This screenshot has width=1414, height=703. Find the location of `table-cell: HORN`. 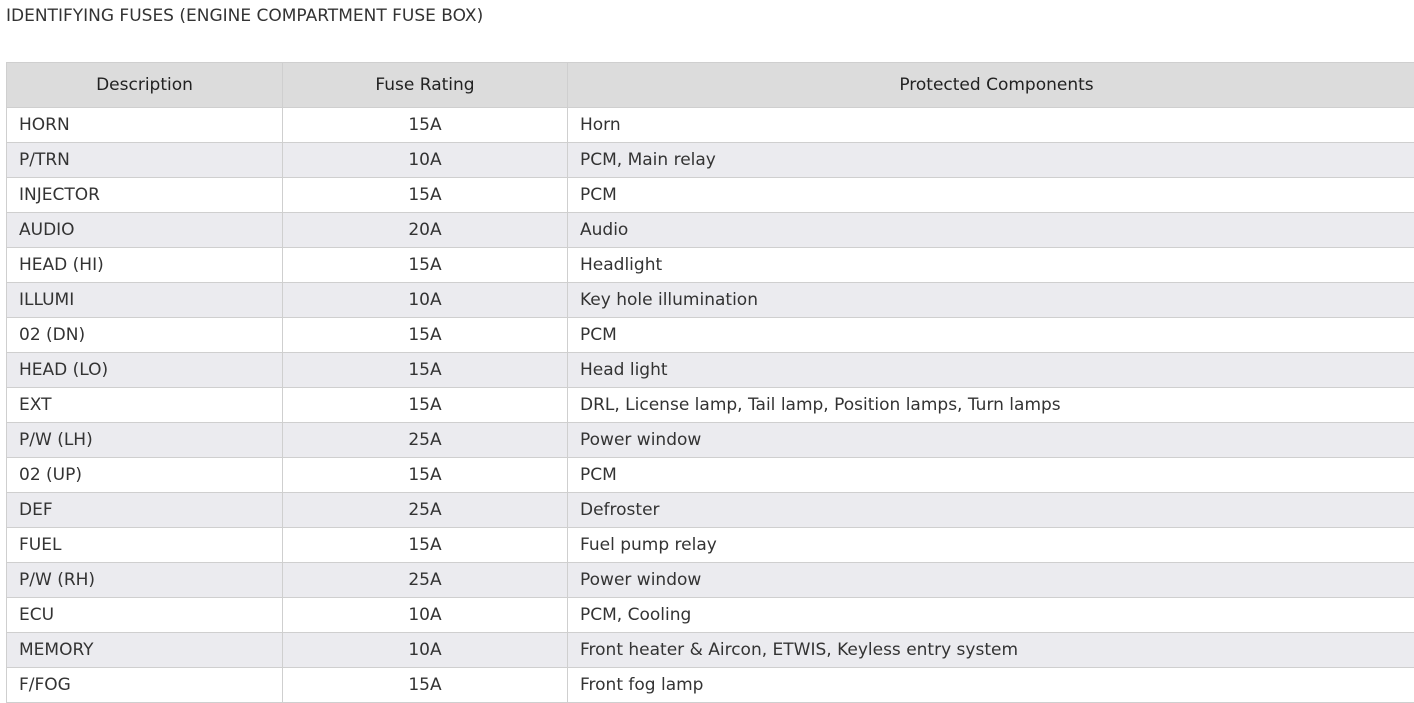

table-cell: HORN is located at coordinates (145, 125).